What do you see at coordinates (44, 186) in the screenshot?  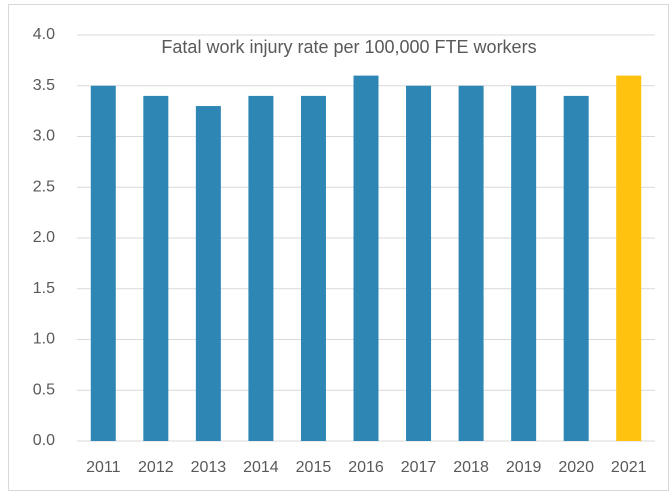 I see `y-tick-label: 2.5` at bounding box center [44, 186].